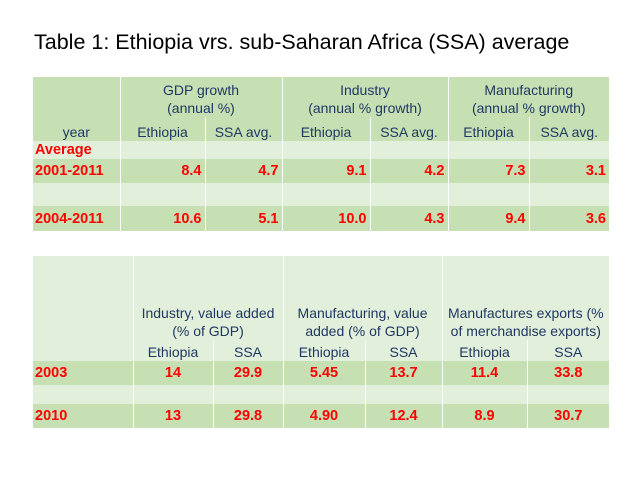 The image size is (638, 479). Describe the element at coordinates (172, 373) in the screenshot. I see `value-cell: 14` at that location.